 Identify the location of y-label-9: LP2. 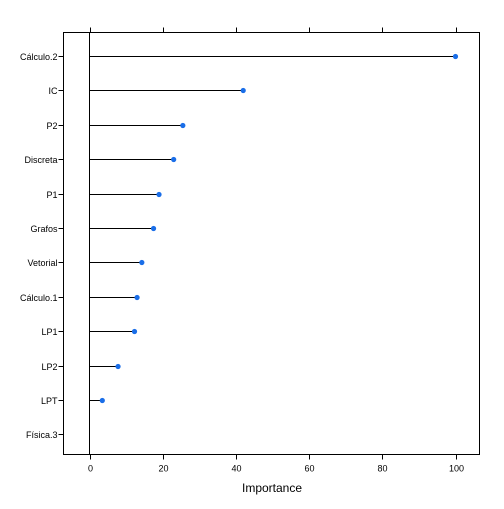
(49, 367).